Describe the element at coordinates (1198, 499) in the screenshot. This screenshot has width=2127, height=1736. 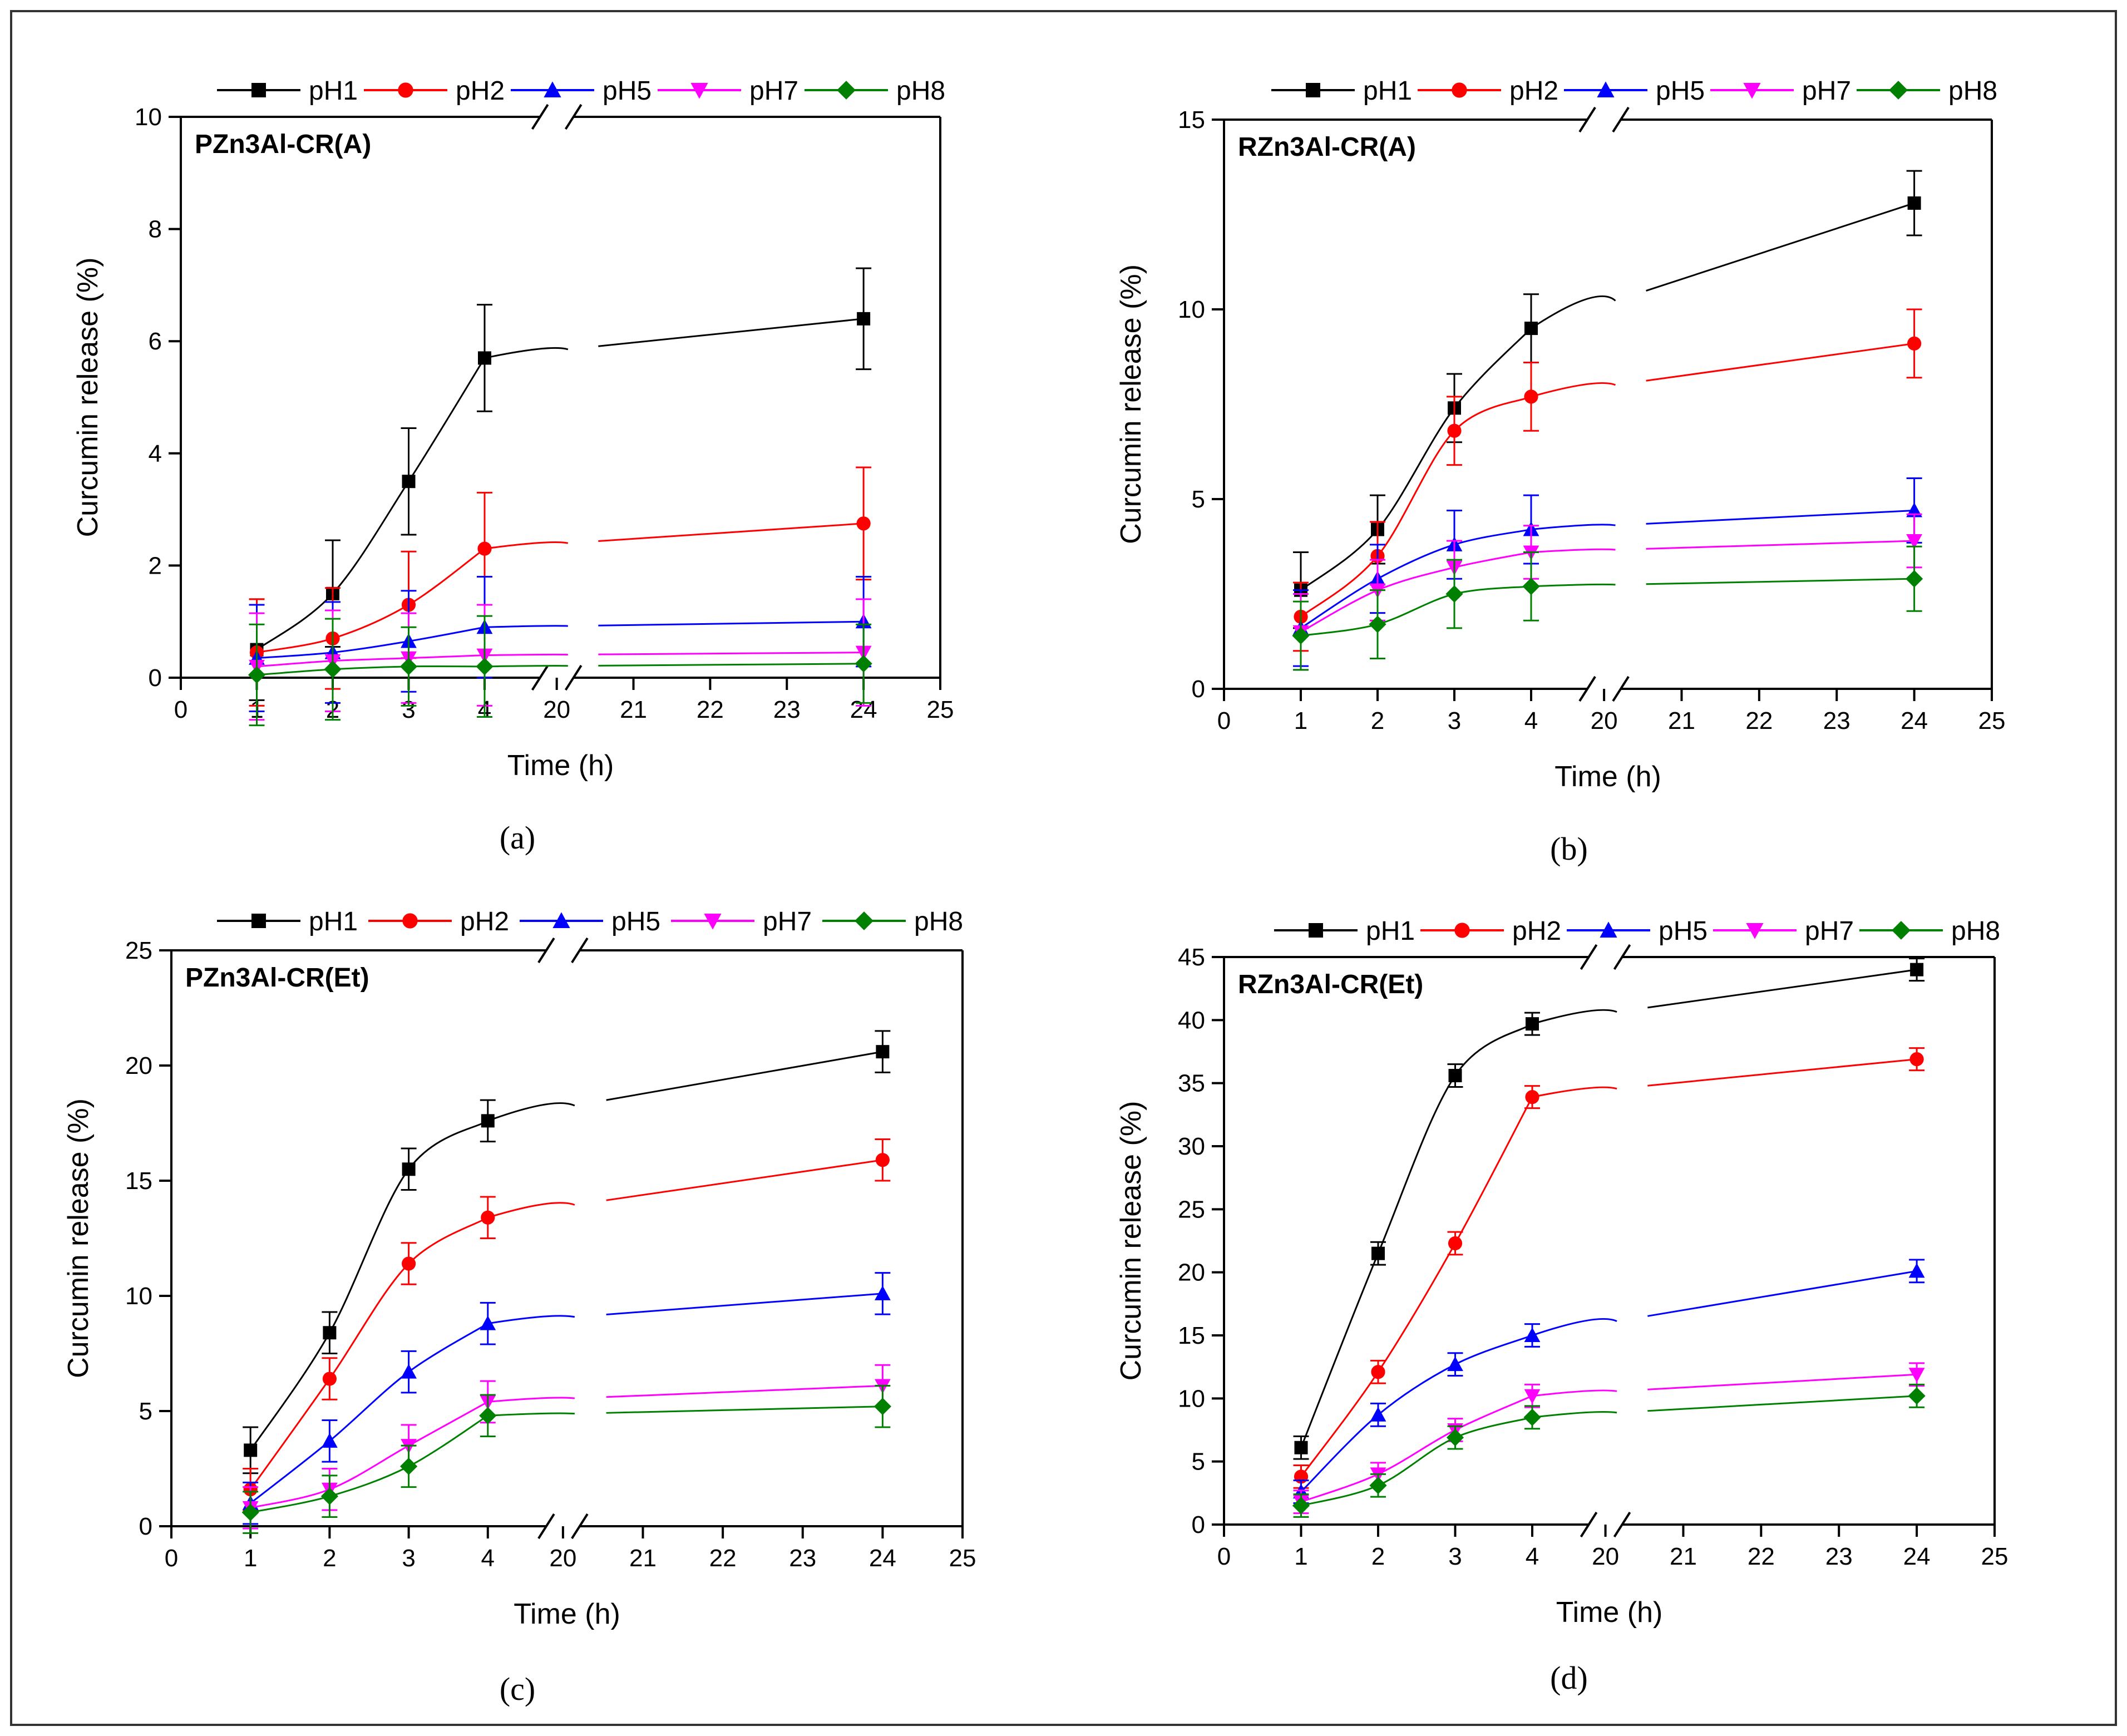
I see `y-tick-label: 5` at that location.